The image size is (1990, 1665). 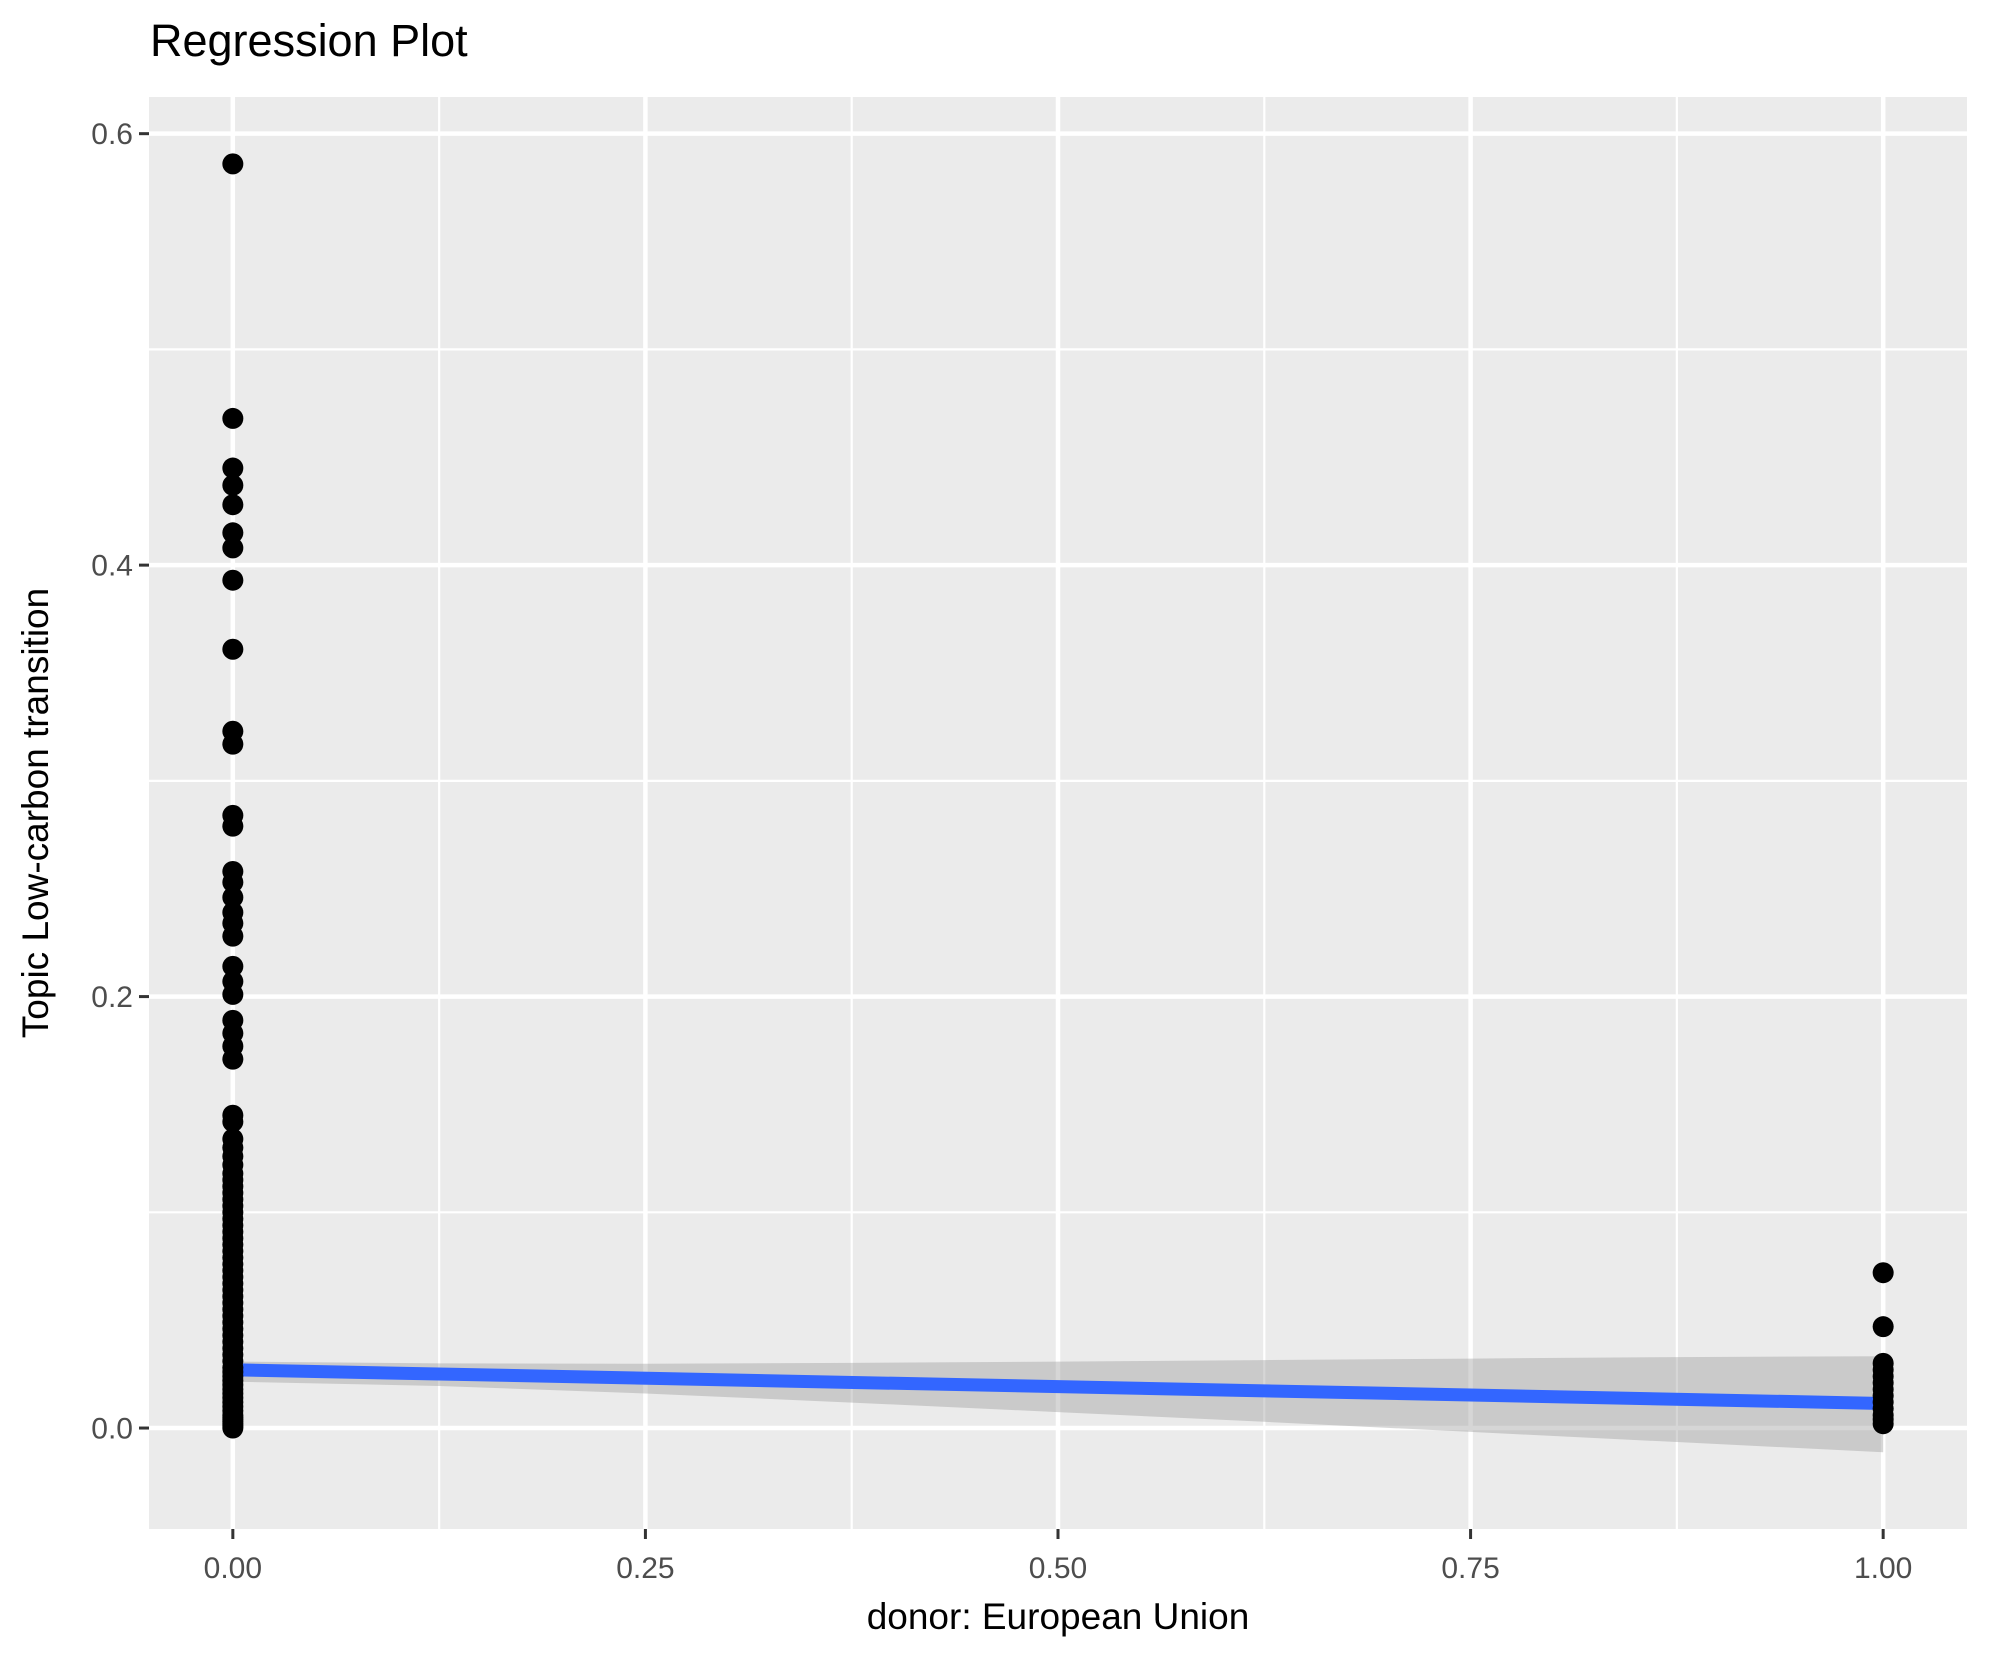 I want to click on regression-line, so click(x=1058, y=1386).